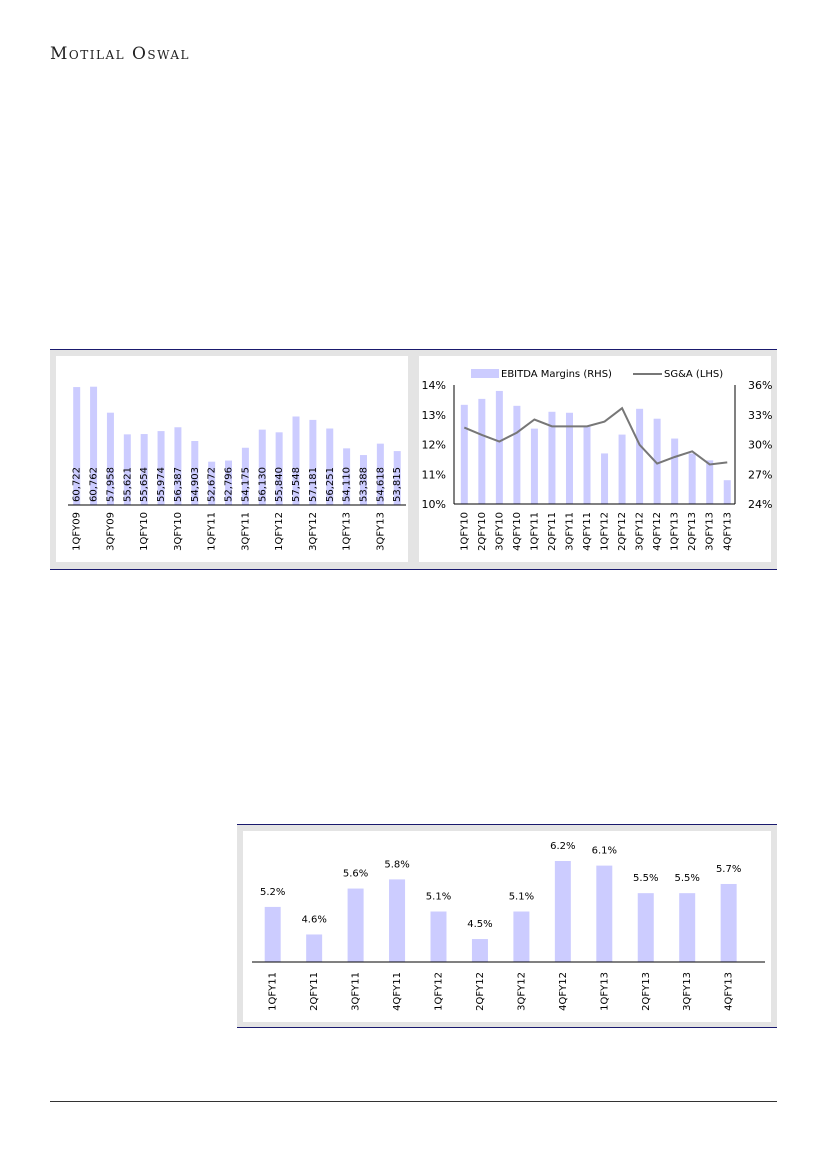 This screenshot has height=1169, width=826. Describe the element at coordinates (413, 1101) in the screenshot. I see `footer-divider` at that location.